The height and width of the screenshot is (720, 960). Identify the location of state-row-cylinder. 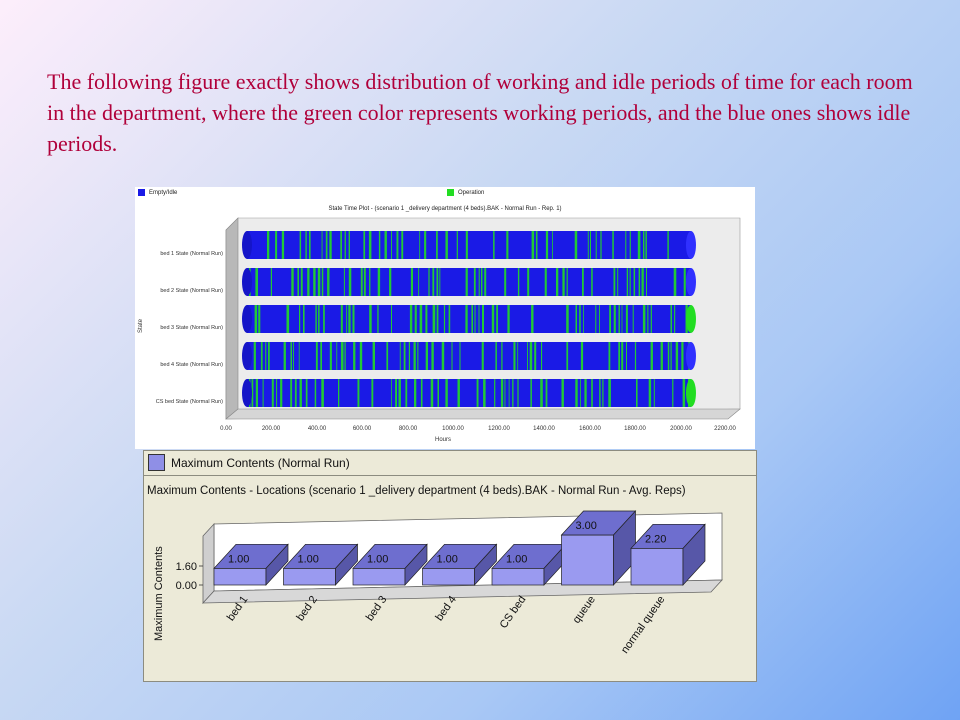
(469, 282).